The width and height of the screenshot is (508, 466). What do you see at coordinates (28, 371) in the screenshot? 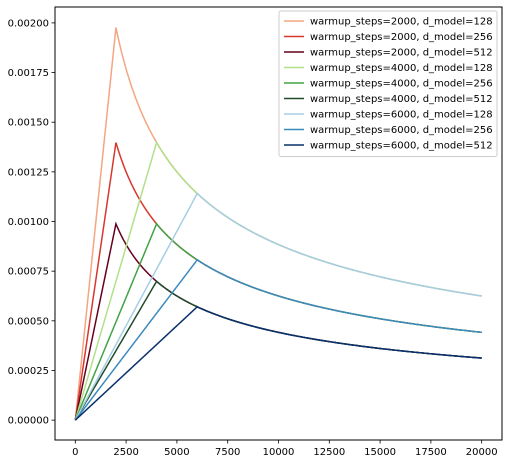
I see `y-tick-label: 0.00025` at bounding box center [28, 371].